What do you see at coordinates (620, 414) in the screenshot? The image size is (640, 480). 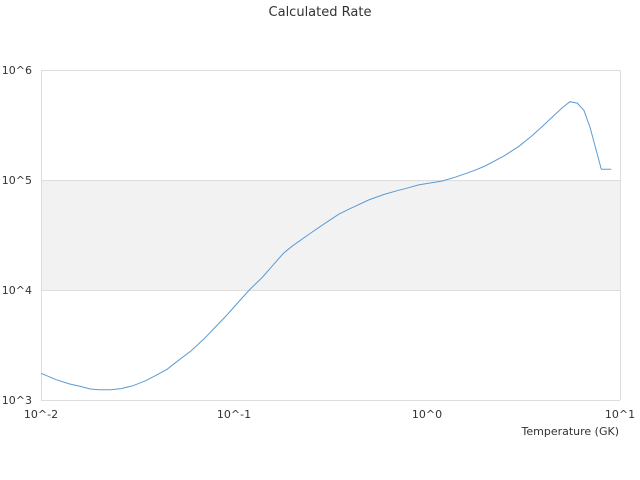 I see `x-tick-label: 10^1` at bounding box center [620, 414].